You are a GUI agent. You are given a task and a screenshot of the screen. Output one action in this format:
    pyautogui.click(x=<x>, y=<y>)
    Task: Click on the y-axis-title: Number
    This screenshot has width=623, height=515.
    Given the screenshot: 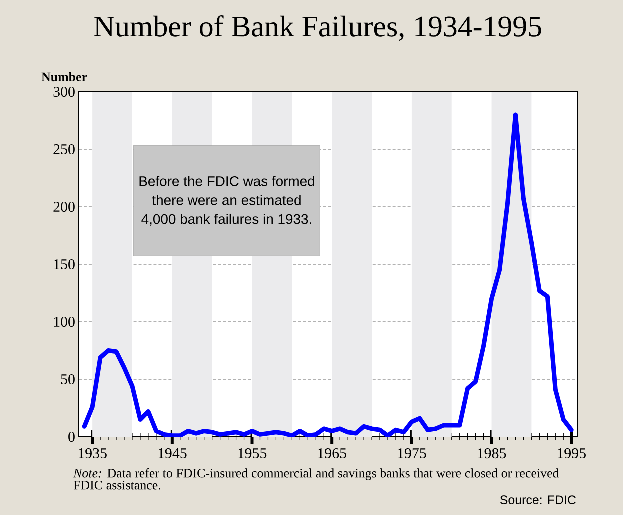 What is the action you would take?
    pyautogui.click(x=65, y=77)
    